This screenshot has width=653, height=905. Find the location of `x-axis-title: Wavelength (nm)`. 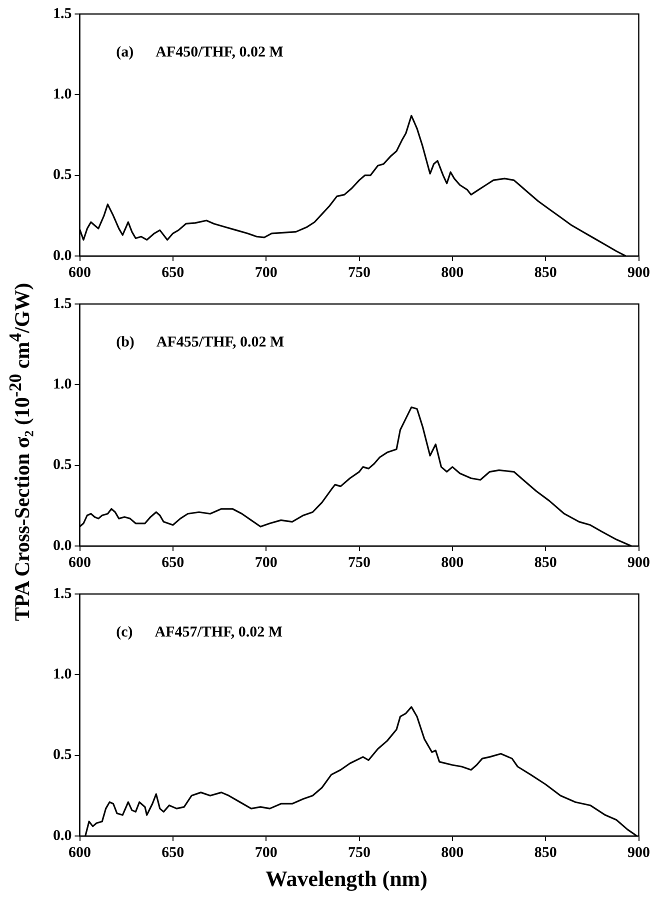

x-axis-title: Wavelength (nm) is located at coordinates (346, 879).